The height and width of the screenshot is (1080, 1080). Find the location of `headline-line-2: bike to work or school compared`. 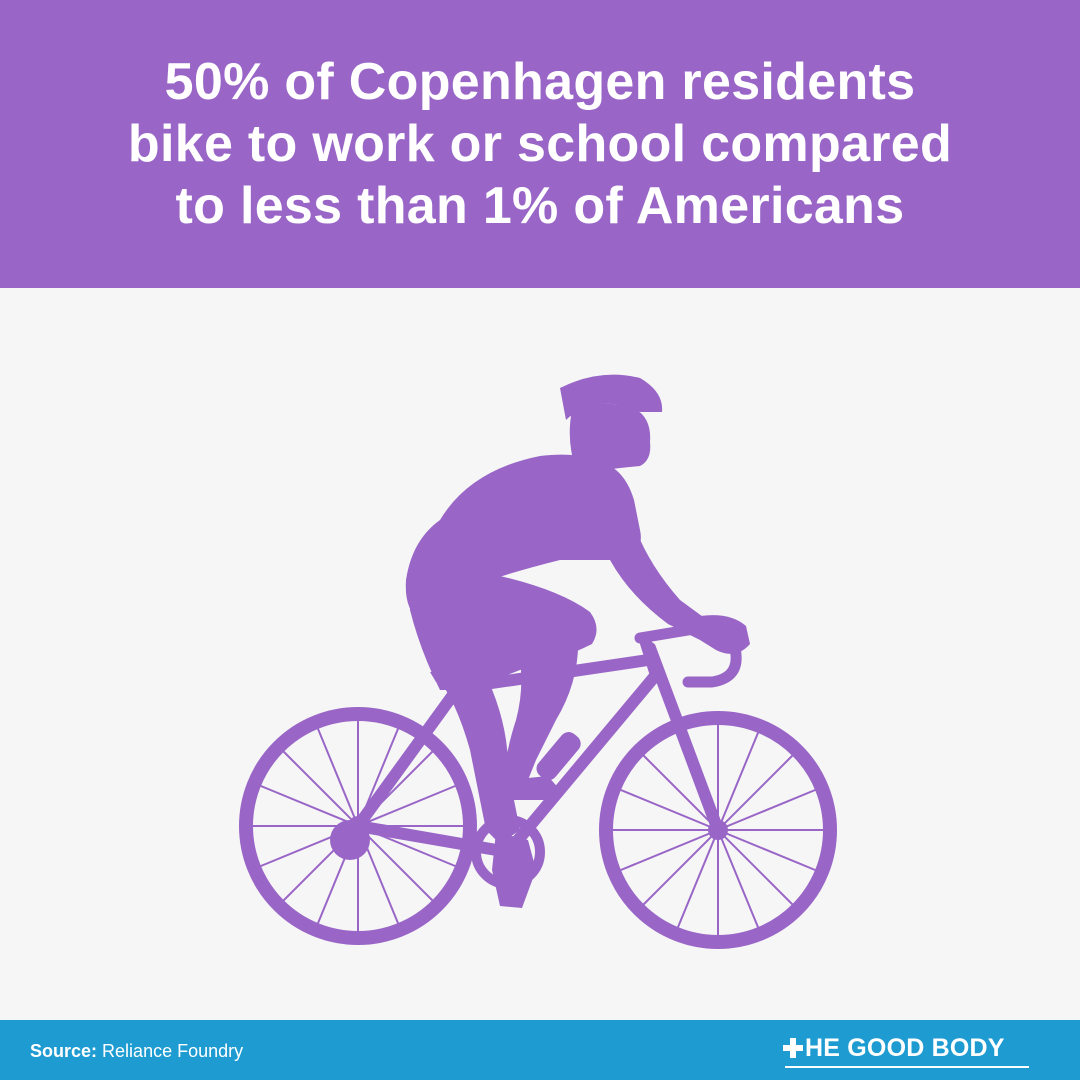

headline-line-2: bike to work or school compared is located at coordinates (540, 144).